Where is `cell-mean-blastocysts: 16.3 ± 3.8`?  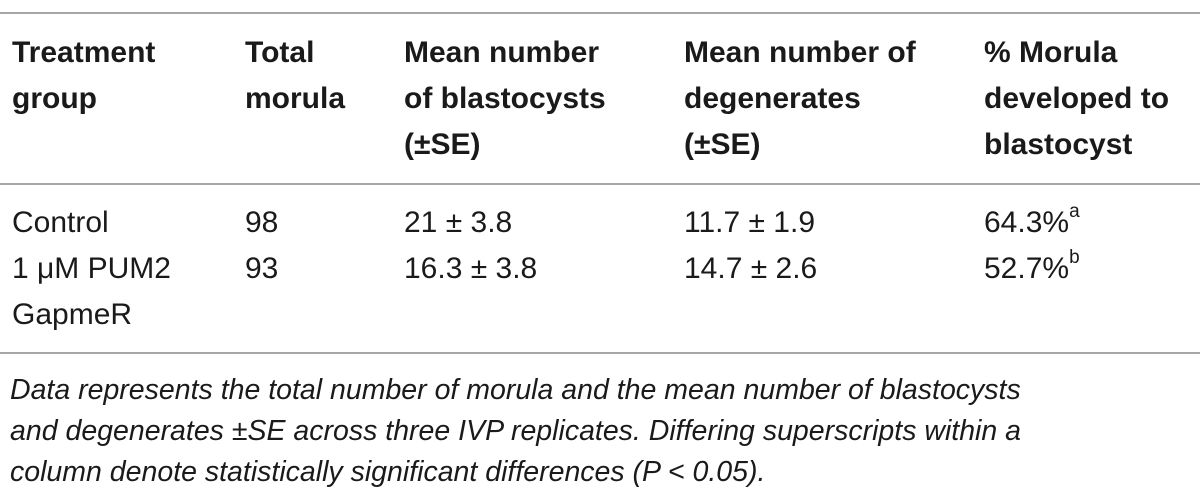 cell-mean-blastocysts: 16.3 ± 3.8 is located at coordinates (471, 268).